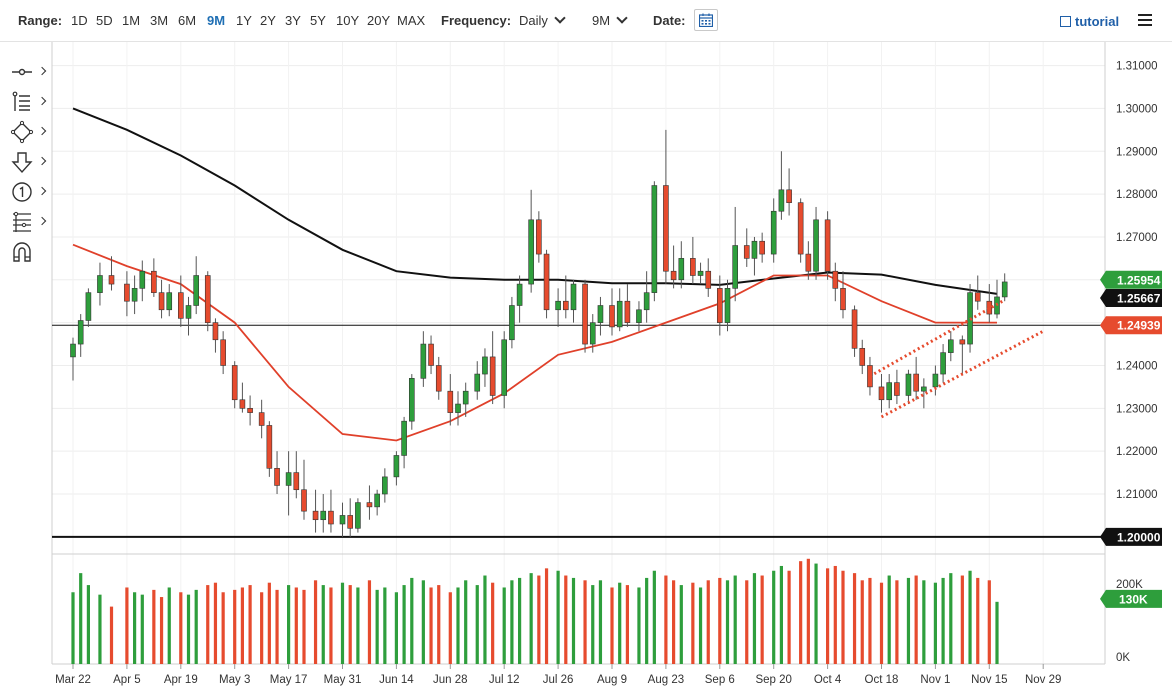 The image size is (1172, 696). I want to click on period-select: 9M, so click(610, 21).